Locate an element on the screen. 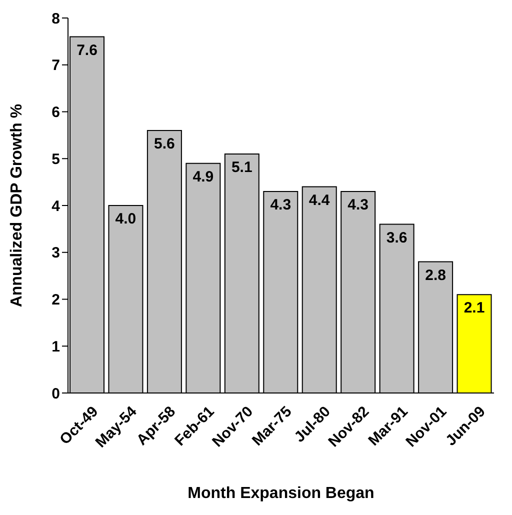 Image resolution: width=512 pixels, height=515 pixels. x-axis-title: Month Expansion Began is located at coordinates (281, 493).